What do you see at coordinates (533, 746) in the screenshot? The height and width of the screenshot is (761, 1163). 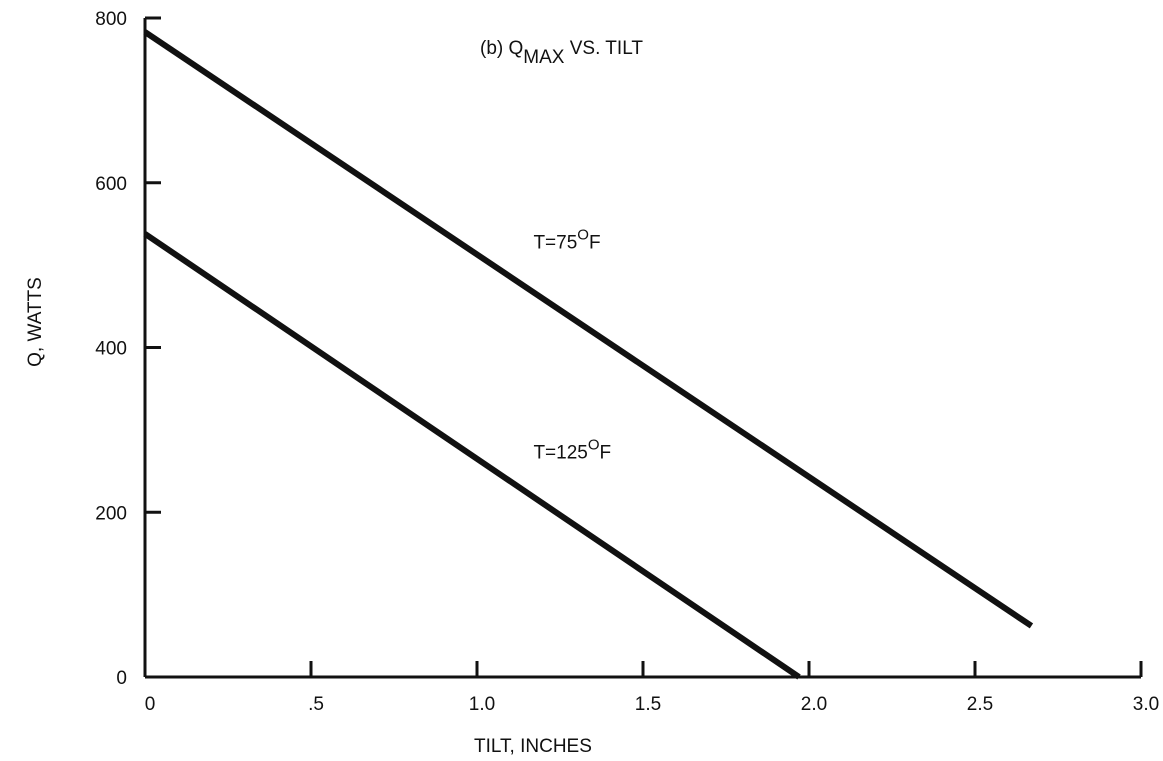 I see `x-axis-label: TILT, INCHES` at bounding box center [533, 746].